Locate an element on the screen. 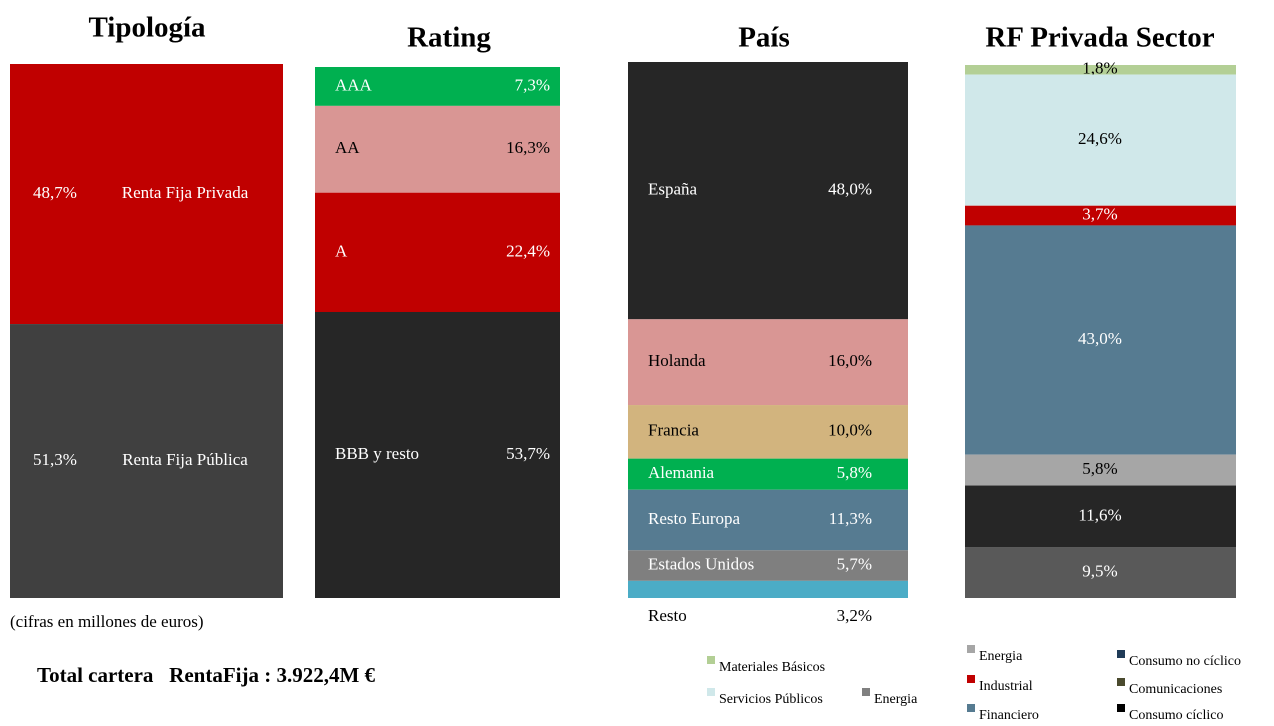 The width and height of the screenshot is (1274, 726). segment-label: A is located at coordinates (341, 250).